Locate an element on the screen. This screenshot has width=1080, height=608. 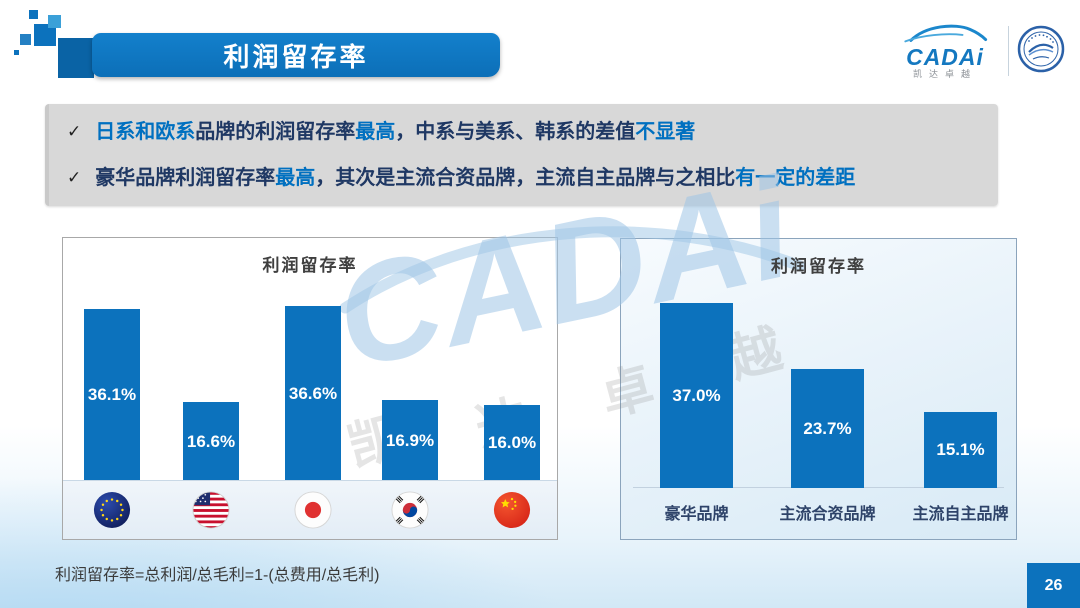
bar: 23.7% is located at coordinates (827, 428).